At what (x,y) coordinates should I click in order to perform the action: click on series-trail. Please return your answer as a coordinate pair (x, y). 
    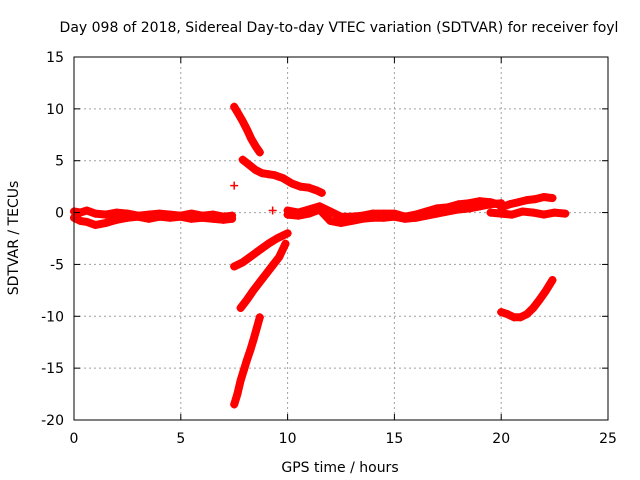
    Looking at the image, I should click on (263, 275).